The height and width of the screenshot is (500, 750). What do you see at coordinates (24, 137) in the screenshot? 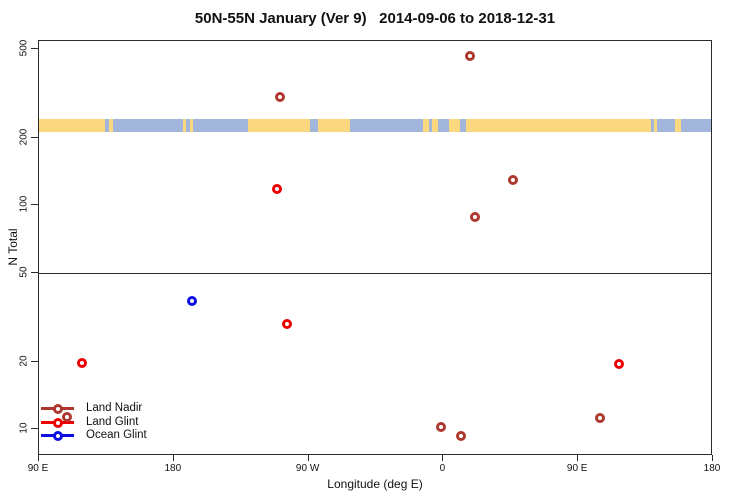
I see `y-tick-label: 200` at bounding box center [24, 137].